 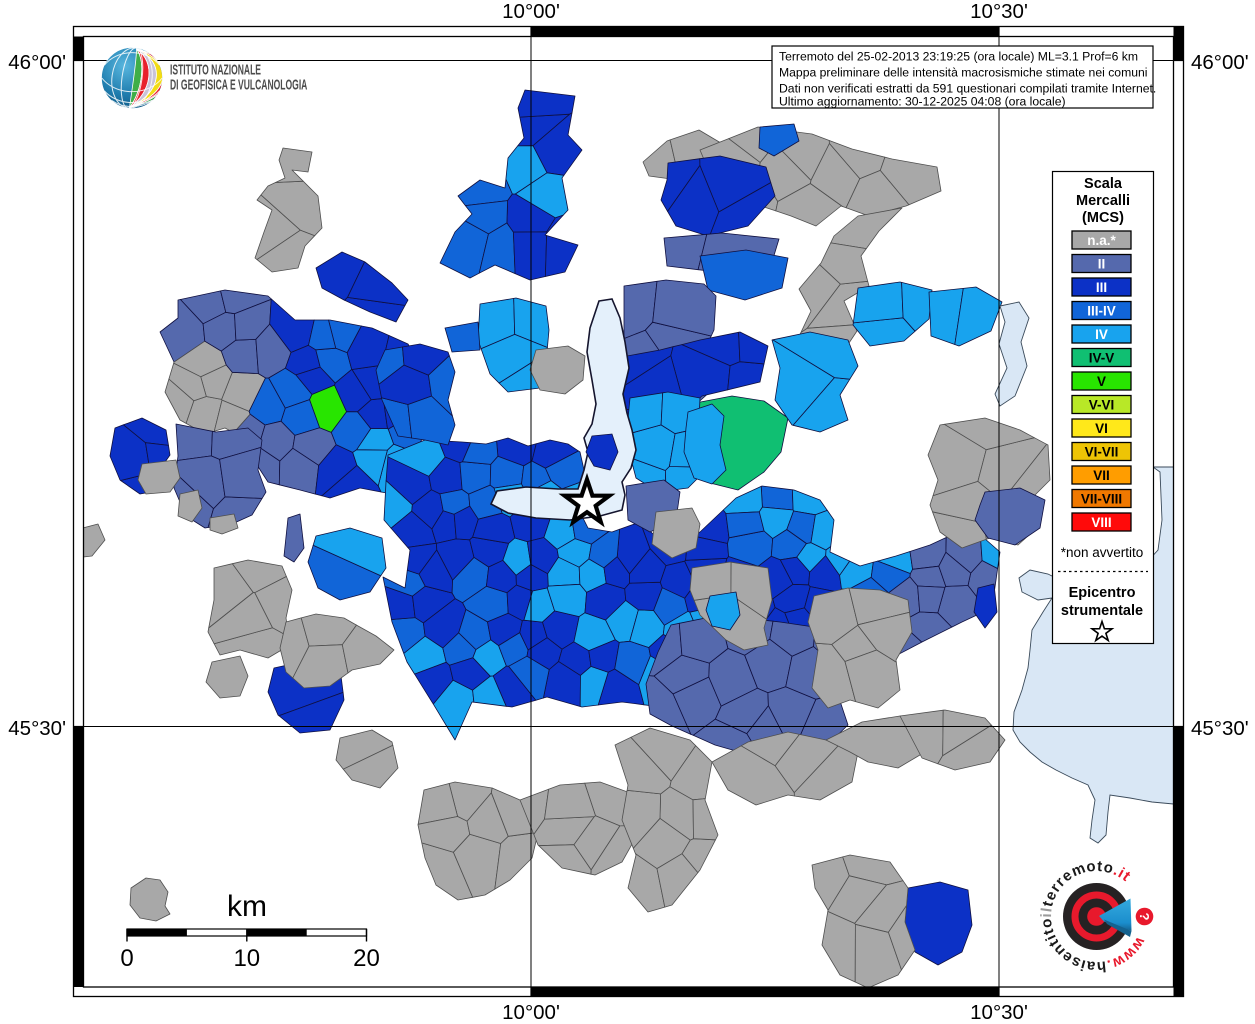 I want to click on svg-text: Mercalli, so click(x=1103, y=201).